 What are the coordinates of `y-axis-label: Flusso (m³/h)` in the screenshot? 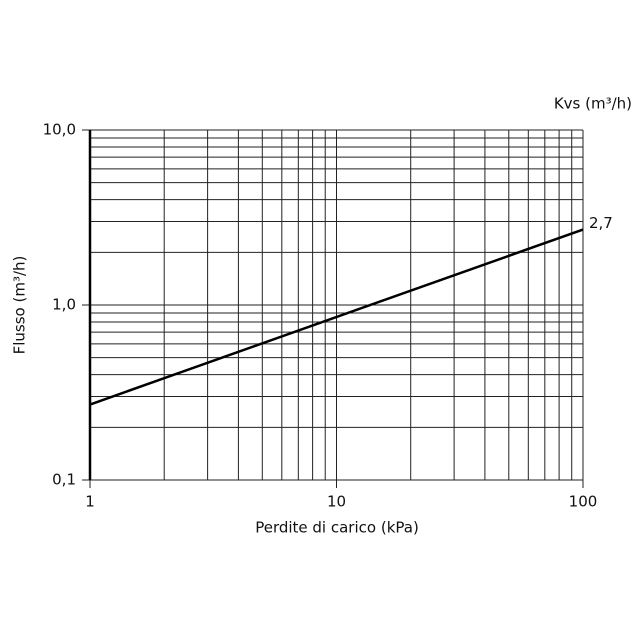 It's located at (20, 305).